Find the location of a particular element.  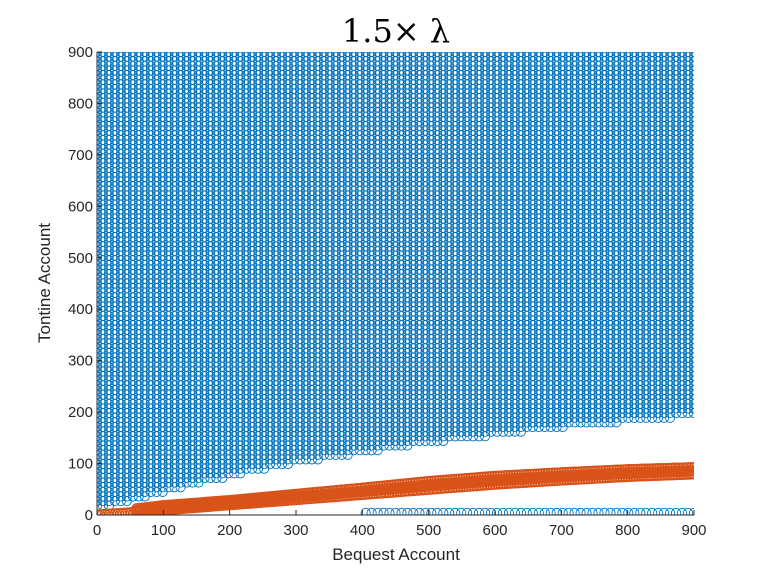

chart-title: 1.5× λ is located at coordinates (396, 31).